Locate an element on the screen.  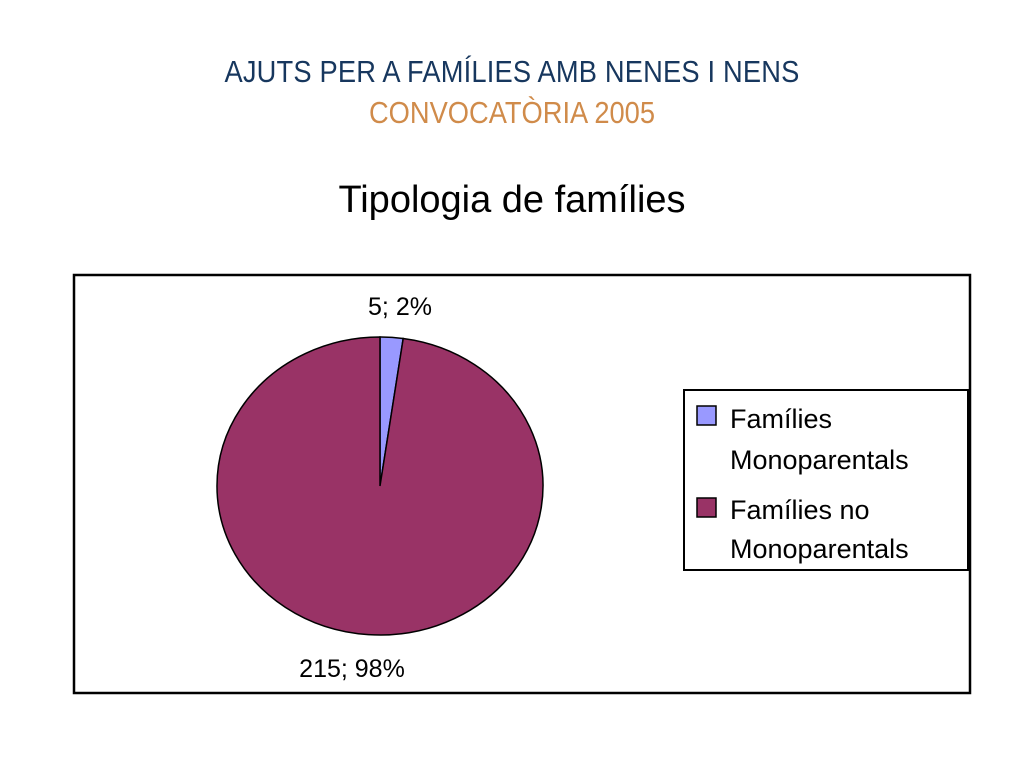
legend-label-no-monoparentals-line2: Monoparentals is located at coordinates (819, 549).